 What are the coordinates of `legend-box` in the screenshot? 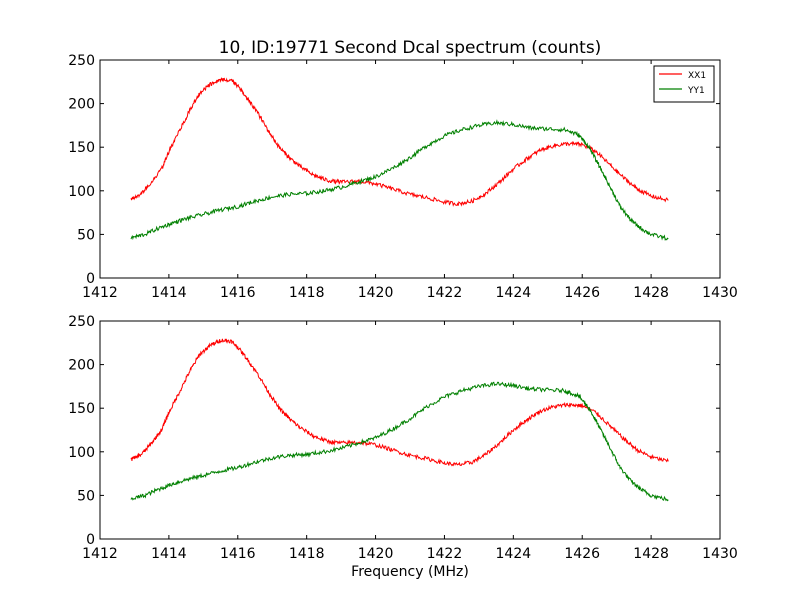 It's located at (684, 84).